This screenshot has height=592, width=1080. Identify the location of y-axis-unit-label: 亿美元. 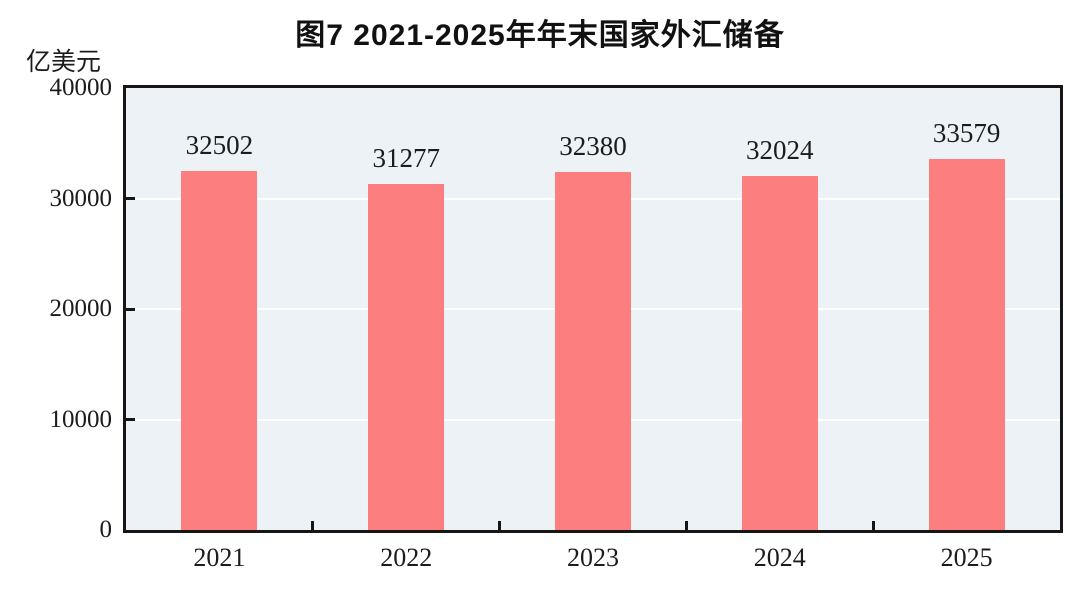
(64, 62).